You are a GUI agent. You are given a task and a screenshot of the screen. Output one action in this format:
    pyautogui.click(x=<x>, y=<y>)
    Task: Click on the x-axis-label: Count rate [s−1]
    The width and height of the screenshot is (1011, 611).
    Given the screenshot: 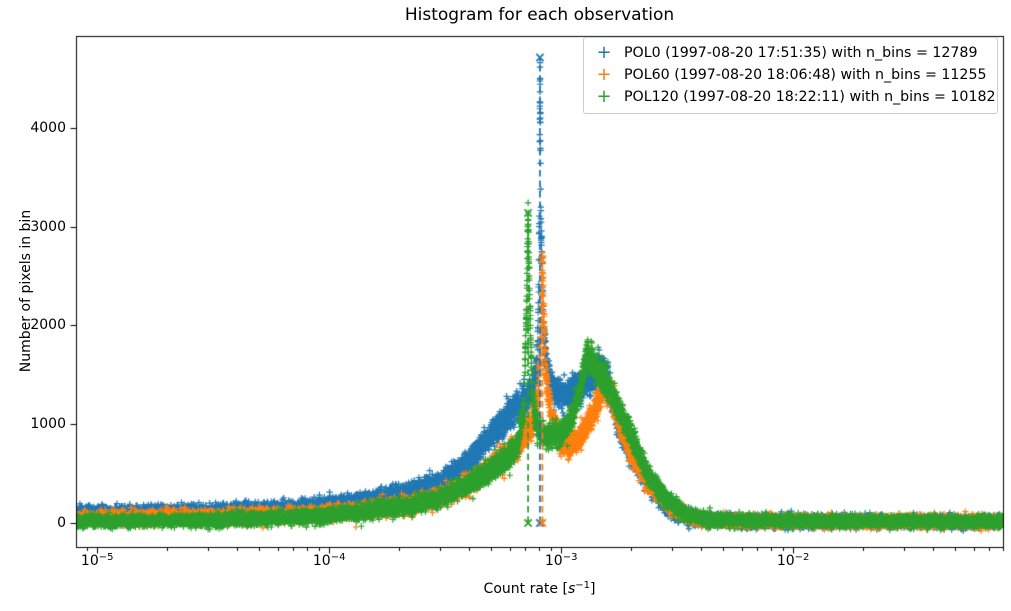 What is the action you would take?
    pyautogui.click(x=539, y=588)
    